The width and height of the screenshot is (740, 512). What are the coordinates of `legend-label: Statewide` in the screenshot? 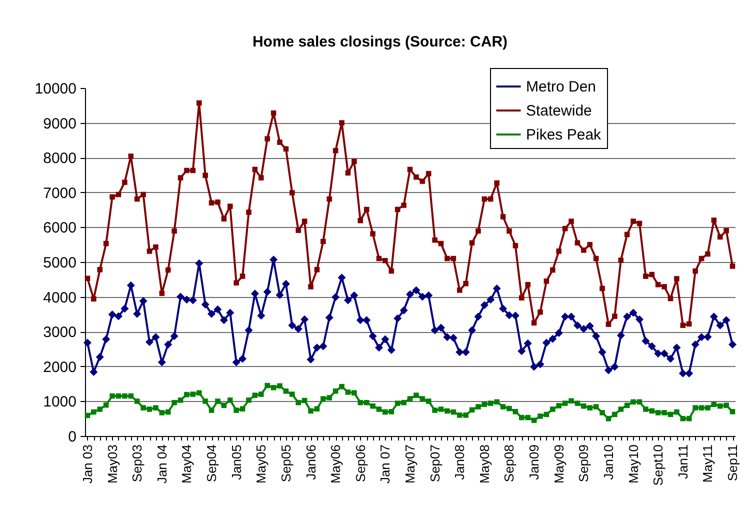 It's located at (559, 111).